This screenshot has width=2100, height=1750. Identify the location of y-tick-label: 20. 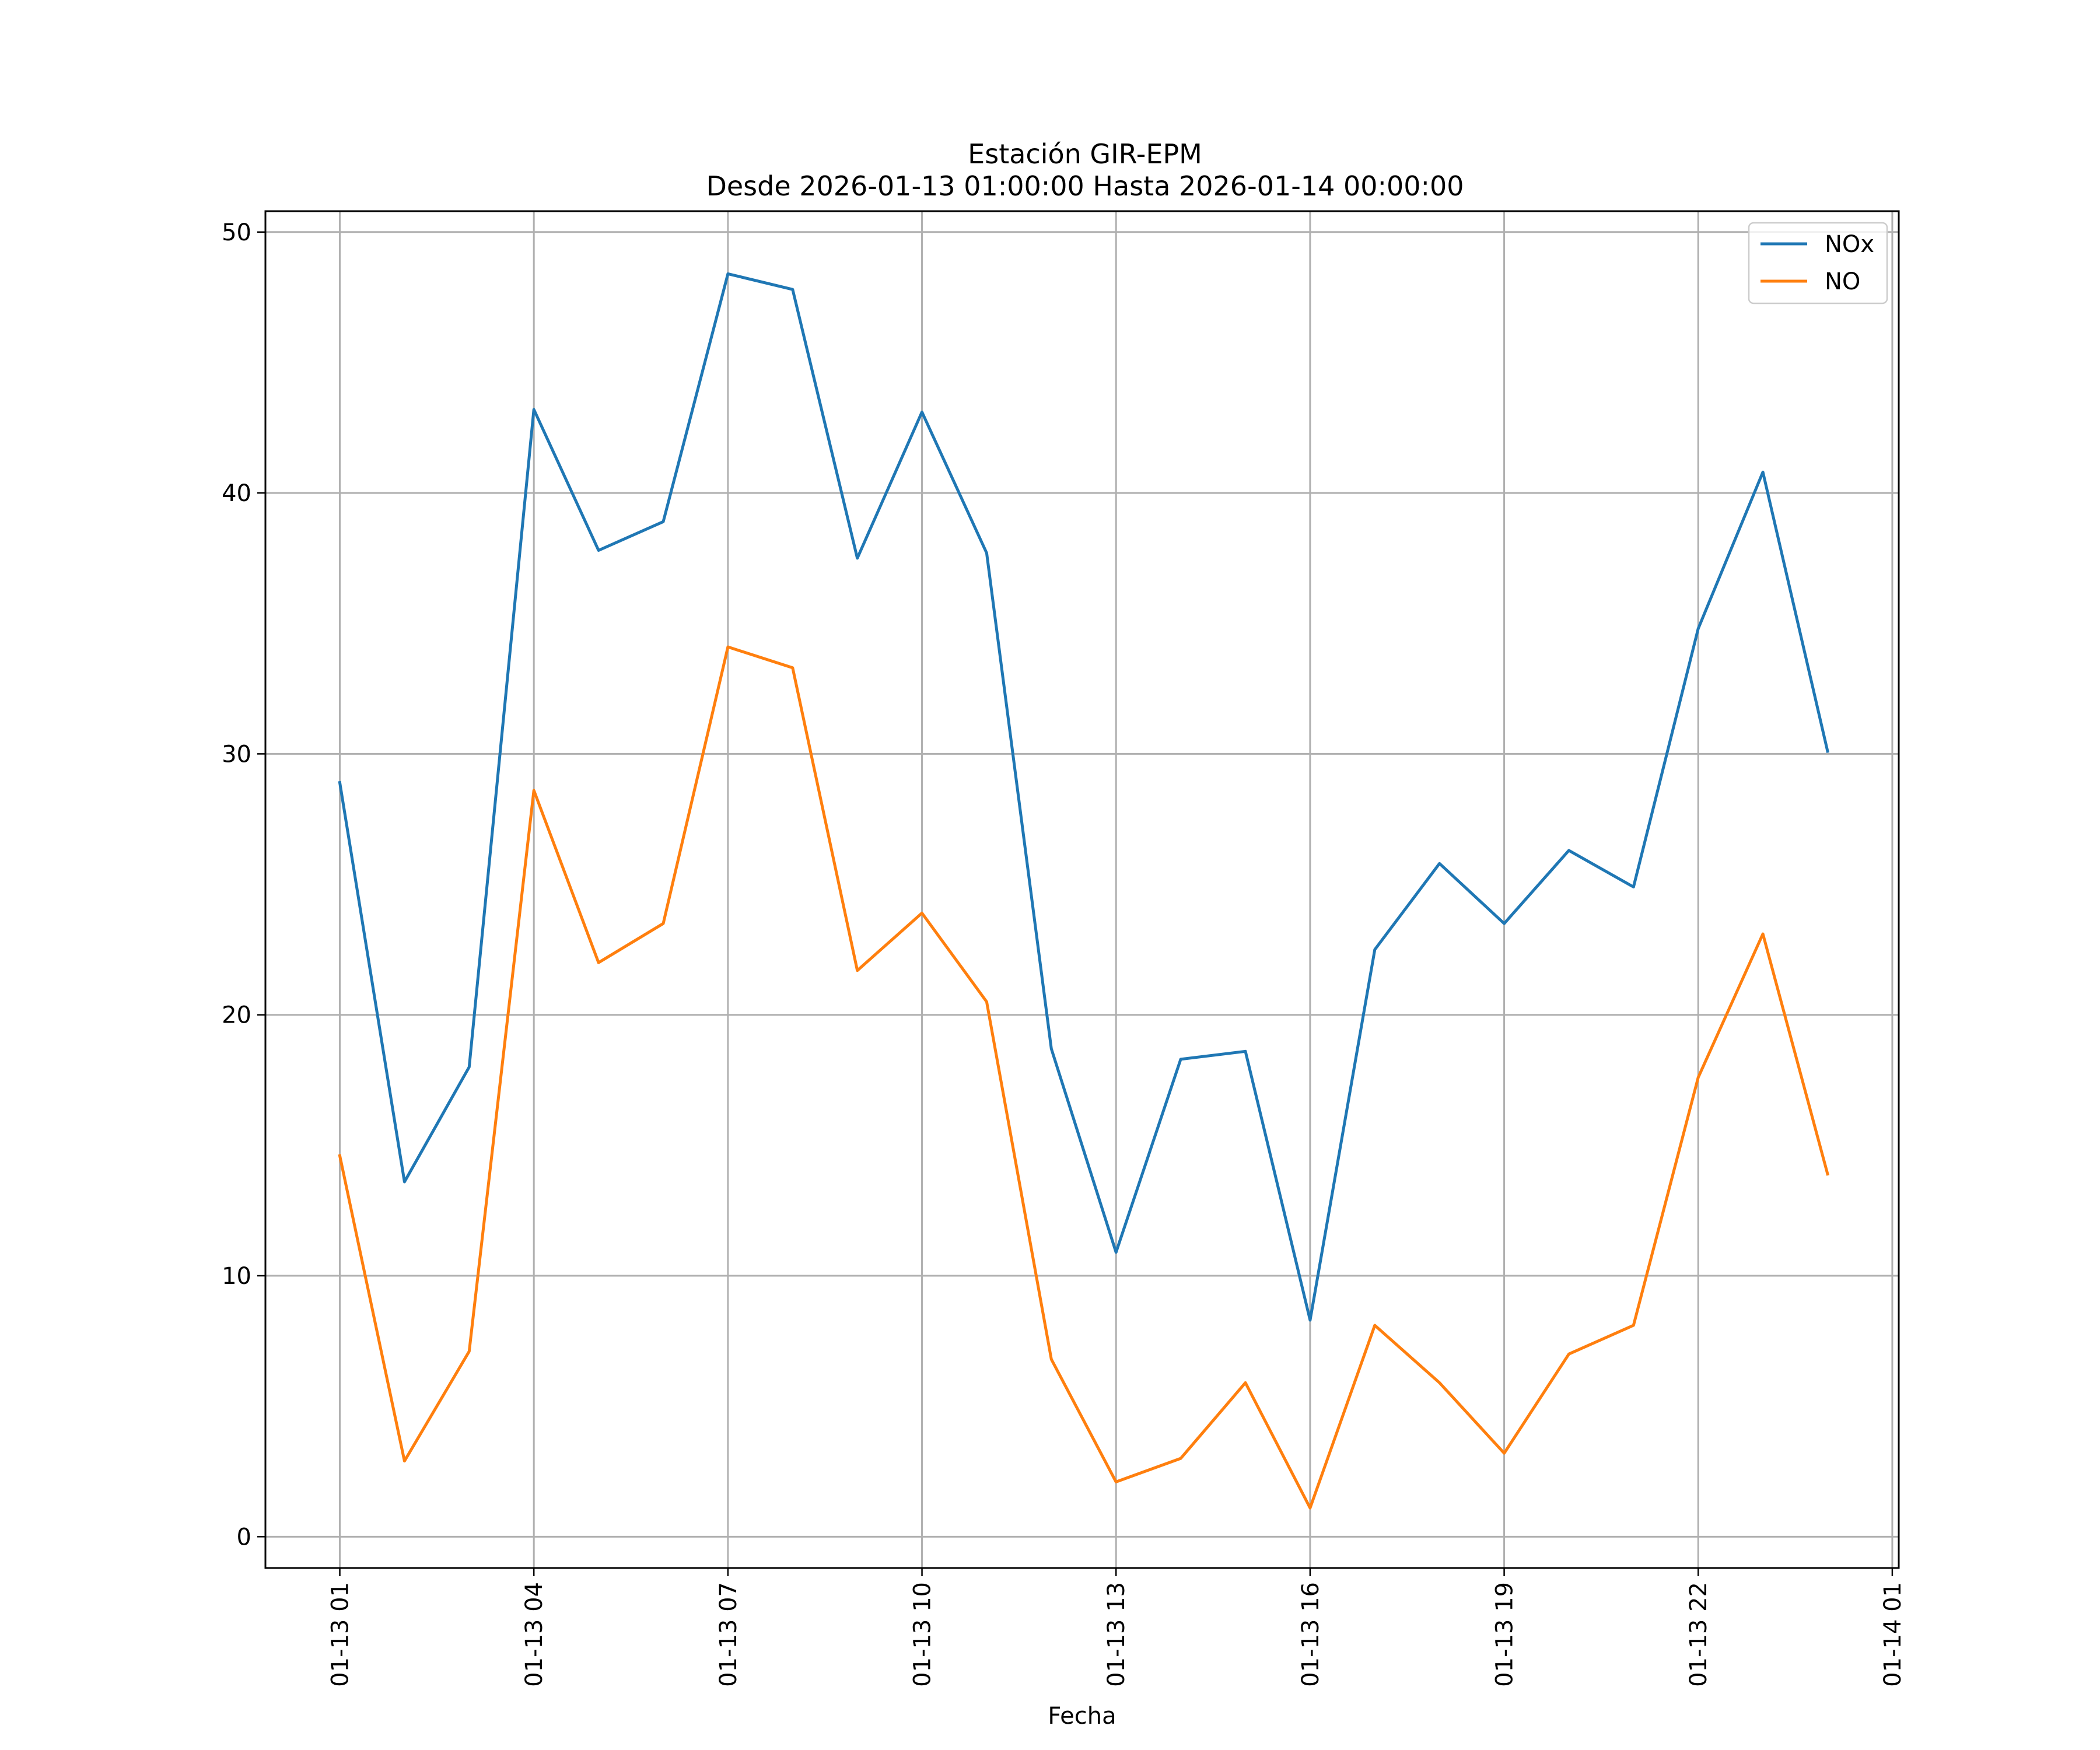
(236, 1015).